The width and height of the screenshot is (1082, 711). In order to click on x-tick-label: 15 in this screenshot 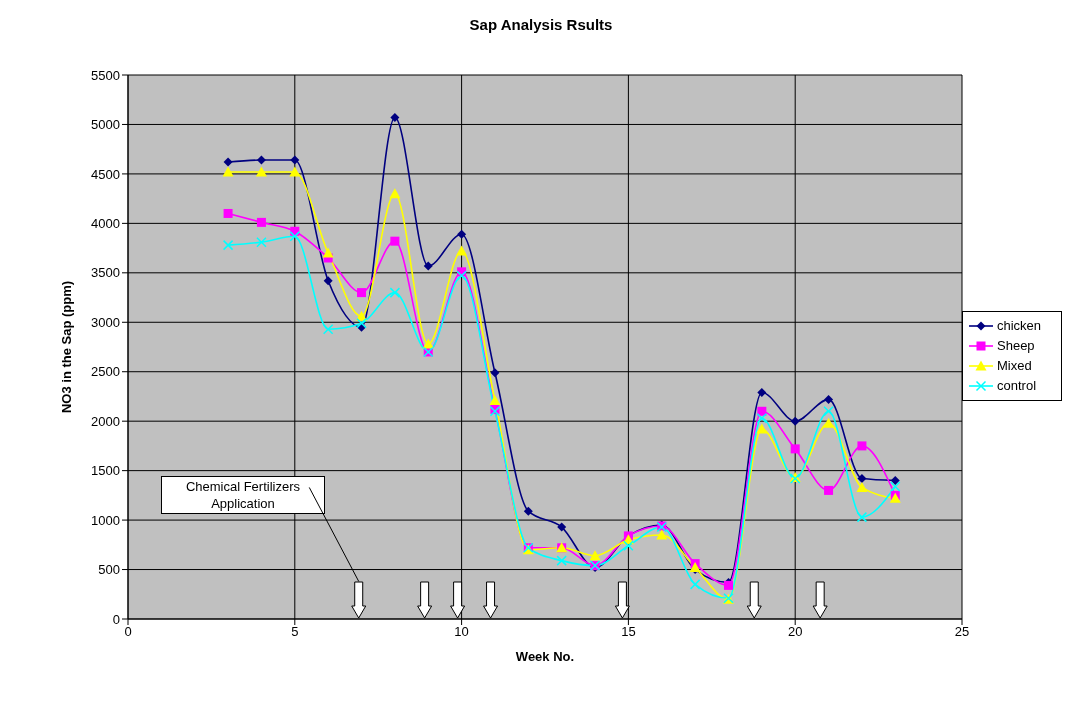, I will do `click(628, 632)`.